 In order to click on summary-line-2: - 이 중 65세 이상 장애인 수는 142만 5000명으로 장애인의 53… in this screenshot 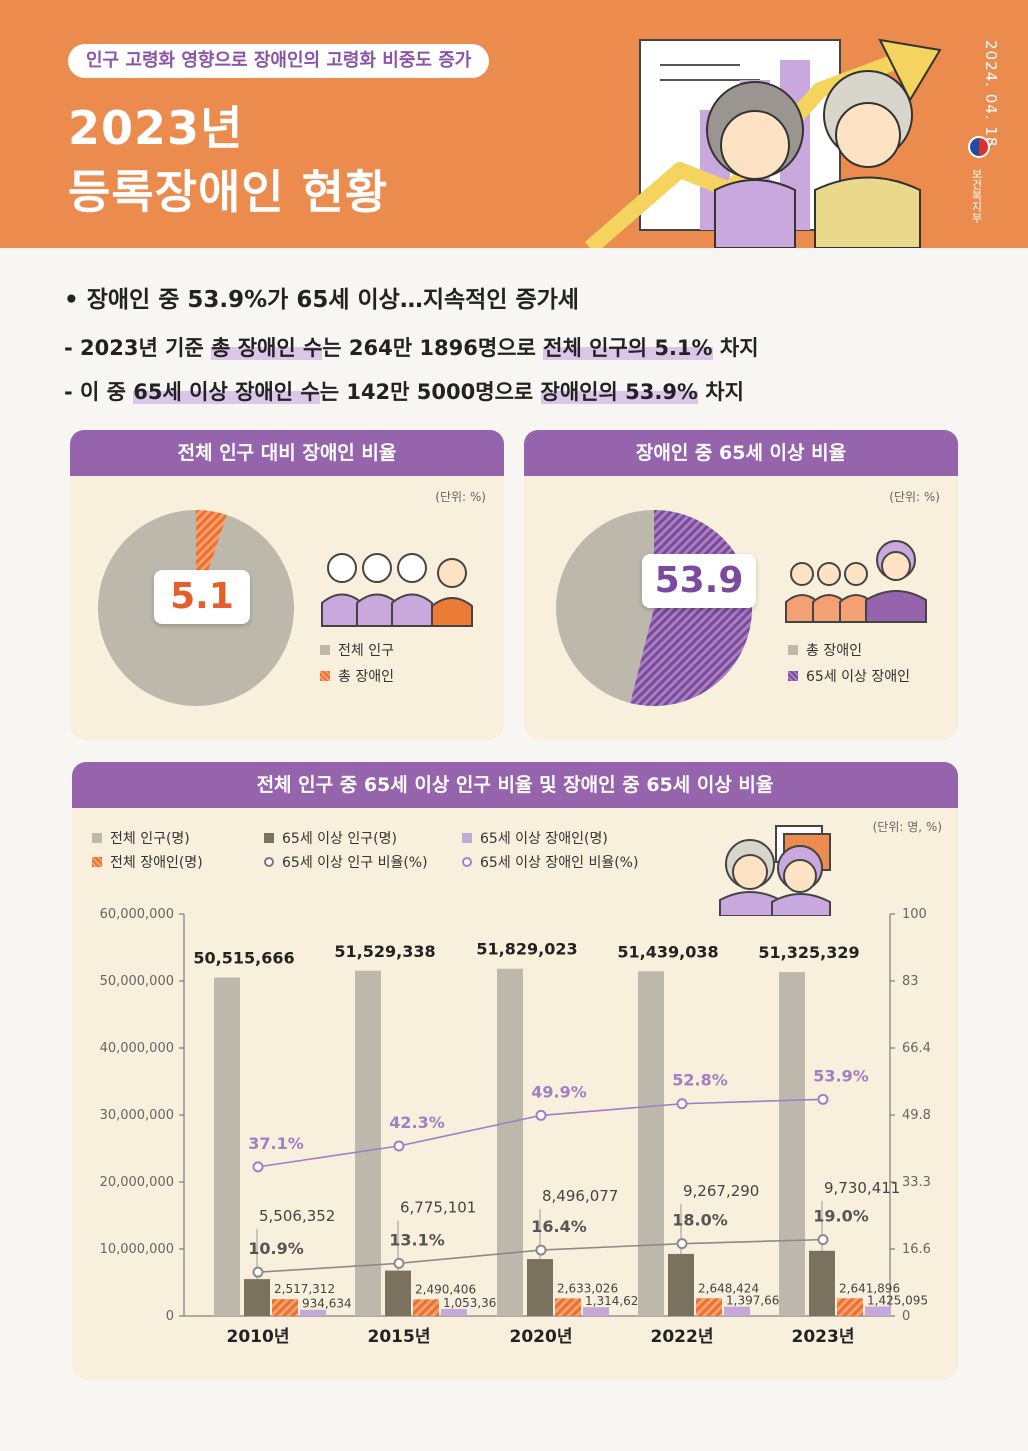, I will do `click(514, 391)`.